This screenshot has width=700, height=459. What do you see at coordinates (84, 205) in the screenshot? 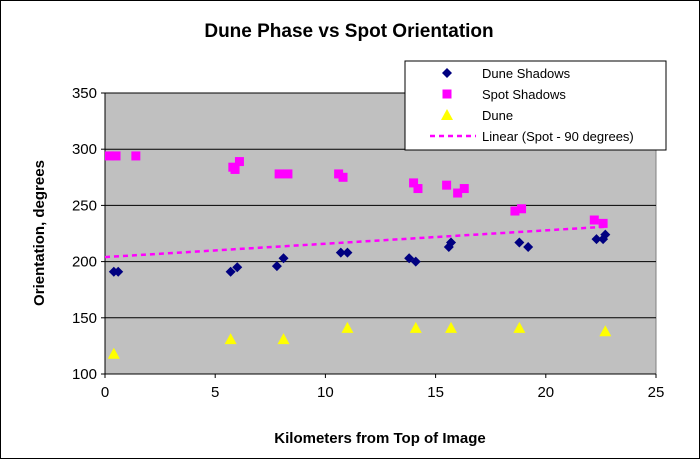
I see `y-tick-label: 250` at bounding box center [84, 205].